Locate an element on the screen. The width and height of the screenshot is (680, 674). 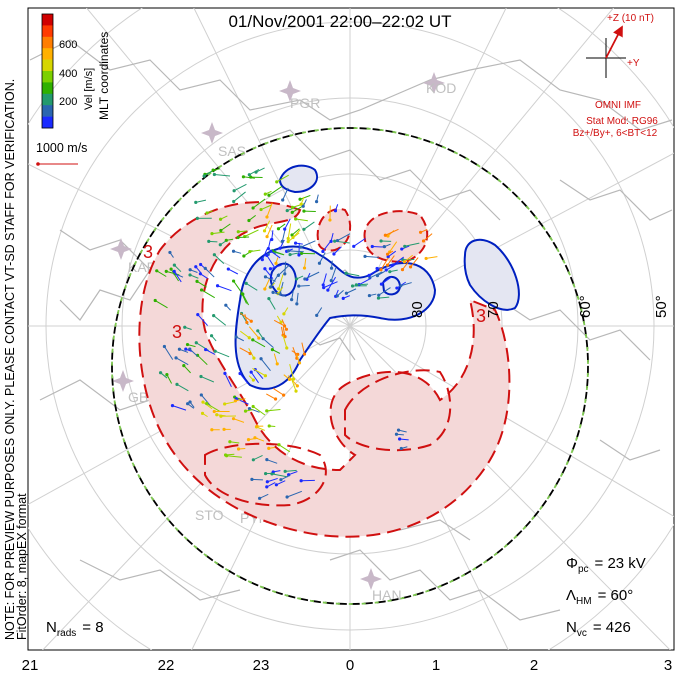
negative-contour-top is located at coordinates (298, 179).